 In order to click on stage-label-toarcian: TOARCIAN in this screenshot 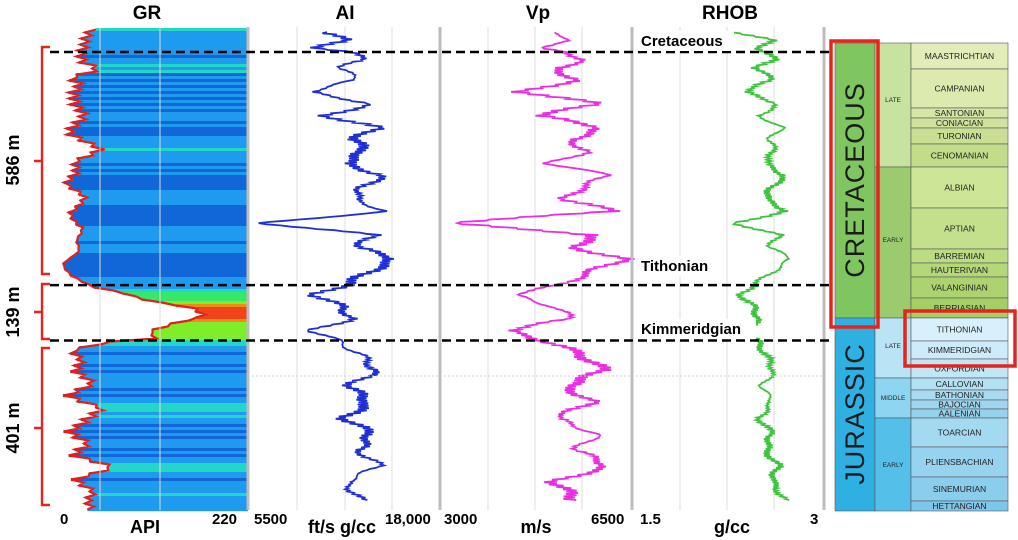, I will do `click(960, 433)`.